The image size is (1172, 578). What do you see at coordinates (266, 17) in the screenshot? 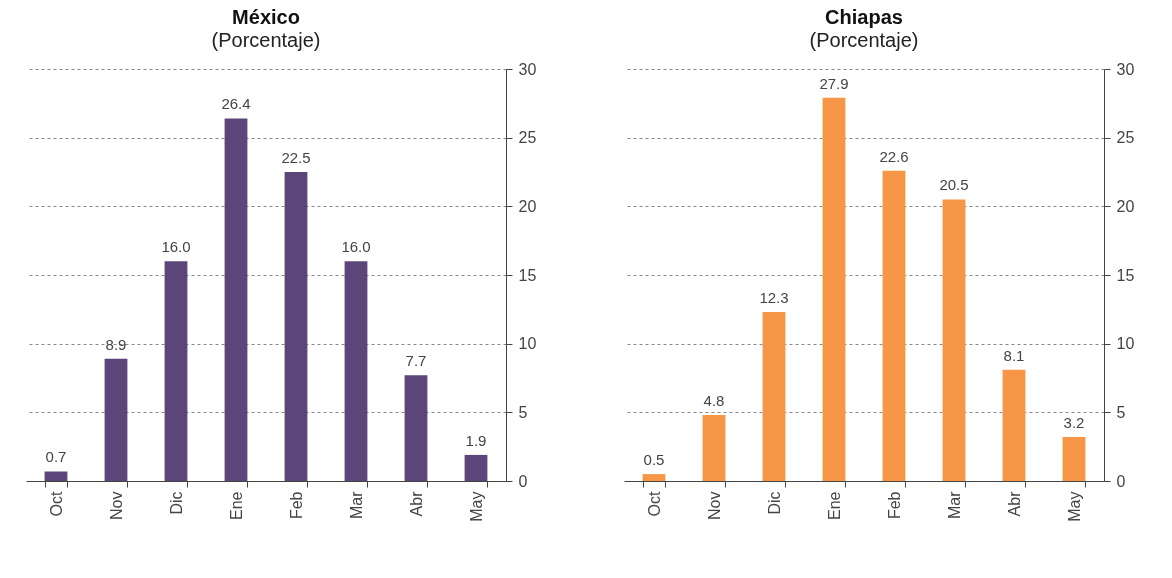
I see `chart-title: México` at bounding box center [266, 17].